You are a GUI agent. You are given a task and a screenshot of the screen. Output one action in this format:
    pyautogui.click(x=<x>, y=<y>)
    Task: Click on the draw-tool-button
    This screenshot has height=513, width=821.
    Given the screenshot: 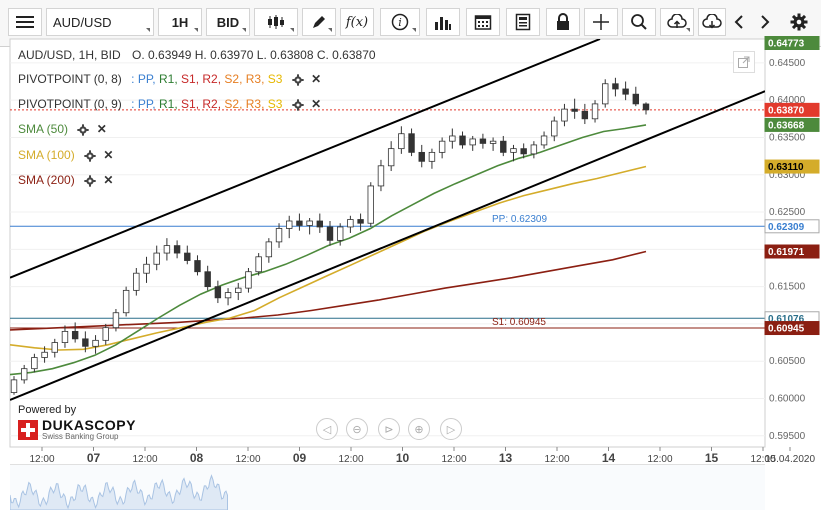 What is the action you would take?
    pyautogui.click(x=319, y=22)
    